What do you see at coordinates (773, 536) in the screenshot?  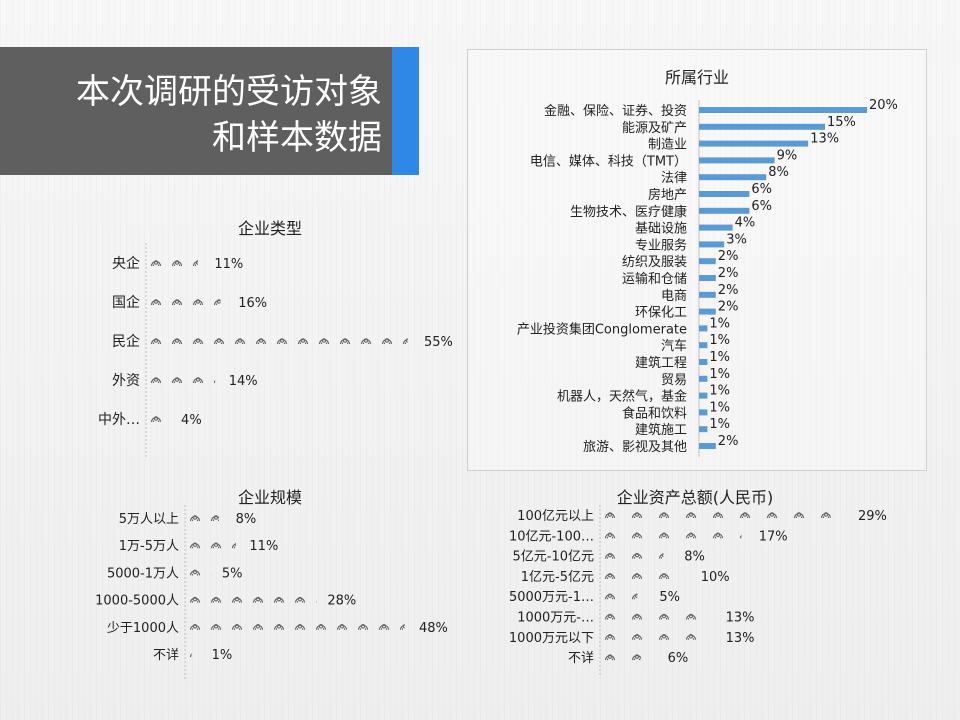 I see `value-label: 17%` at bounding box center [773, 536].